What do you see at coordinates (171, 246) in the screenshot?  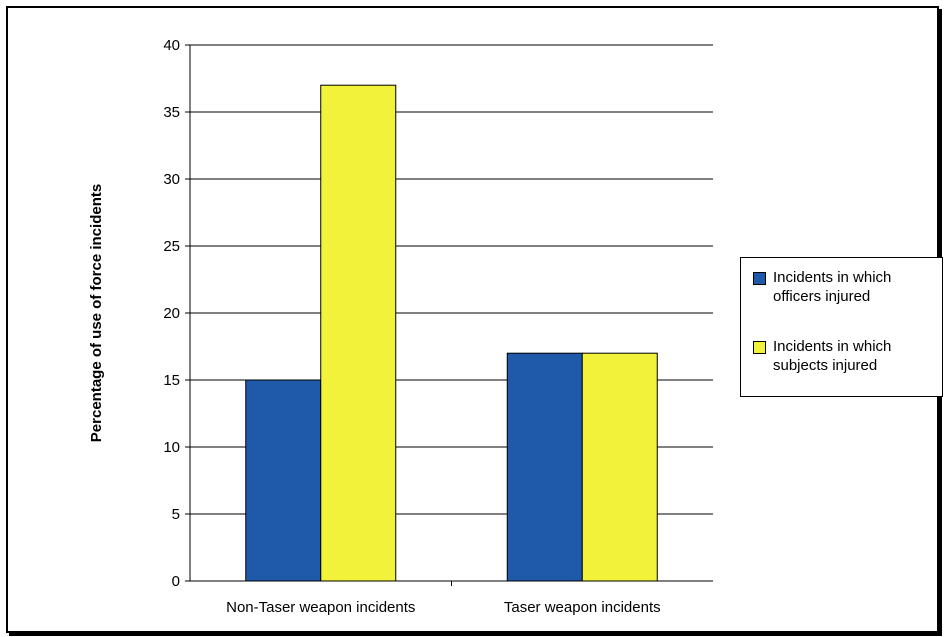 I see `y-tick-label-25: 25` at bounding box center [171, 246].